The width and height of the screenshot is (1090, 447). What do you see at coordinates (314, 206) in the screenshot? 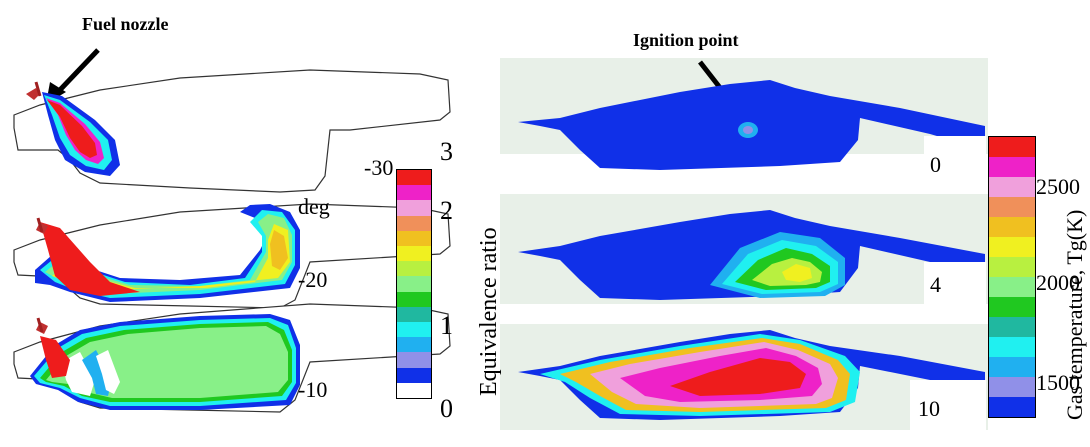
I see `unit-label-deg: deg` at bounding box center [314, 206].